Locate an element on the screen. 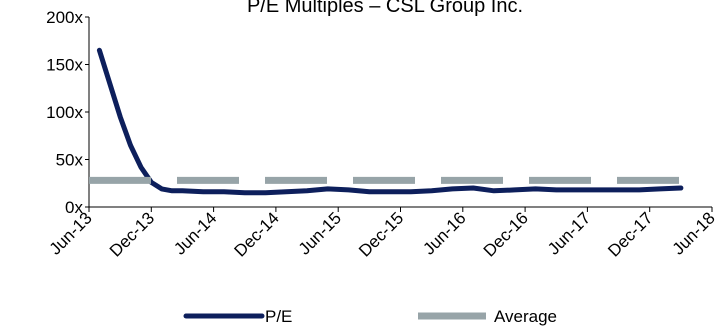  x-tick-label: Dec-17 is located at coordinates (630, 234).